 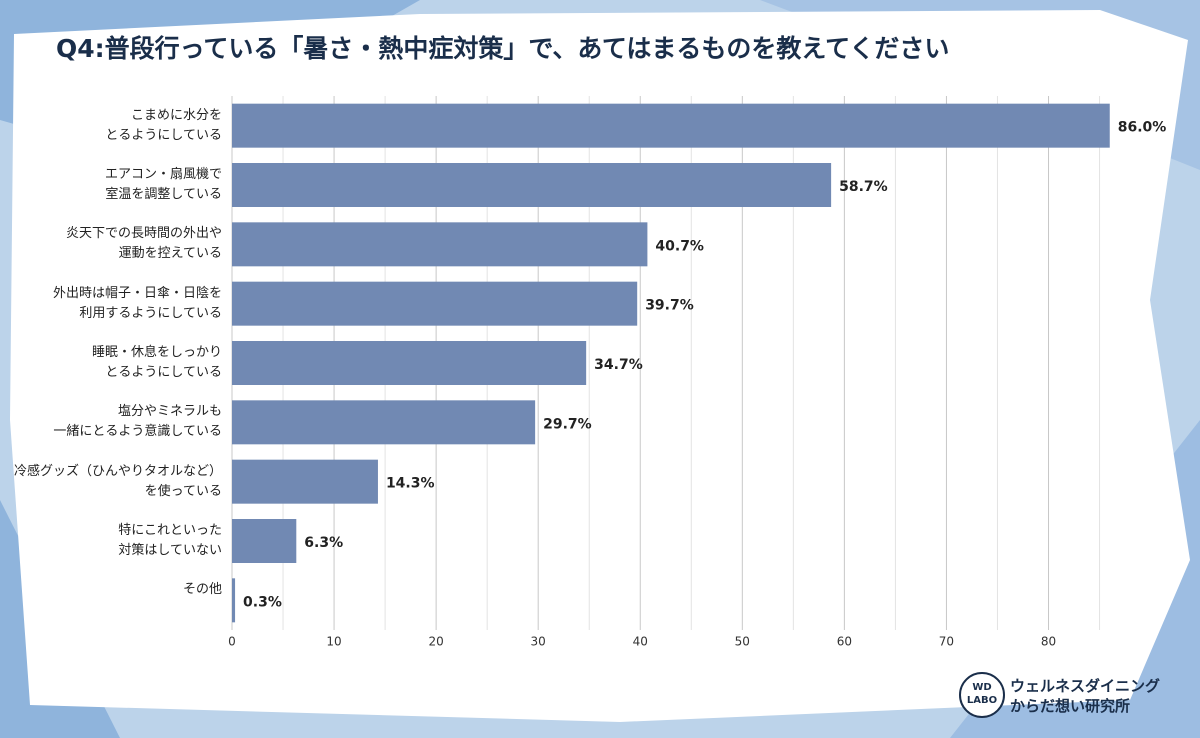 I want to click on x-tick-label: 10, so click(x=333, y=642).